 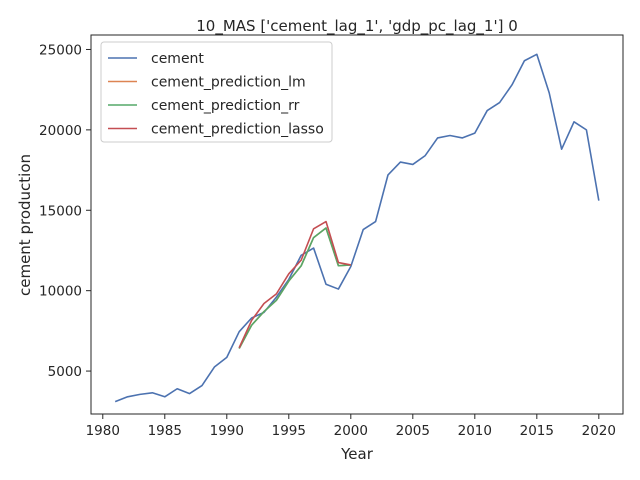 What do you see at coordinates (357, 454) in the screenshot?
I see `x-axis-label: Year` at bounding box center [357, 454].